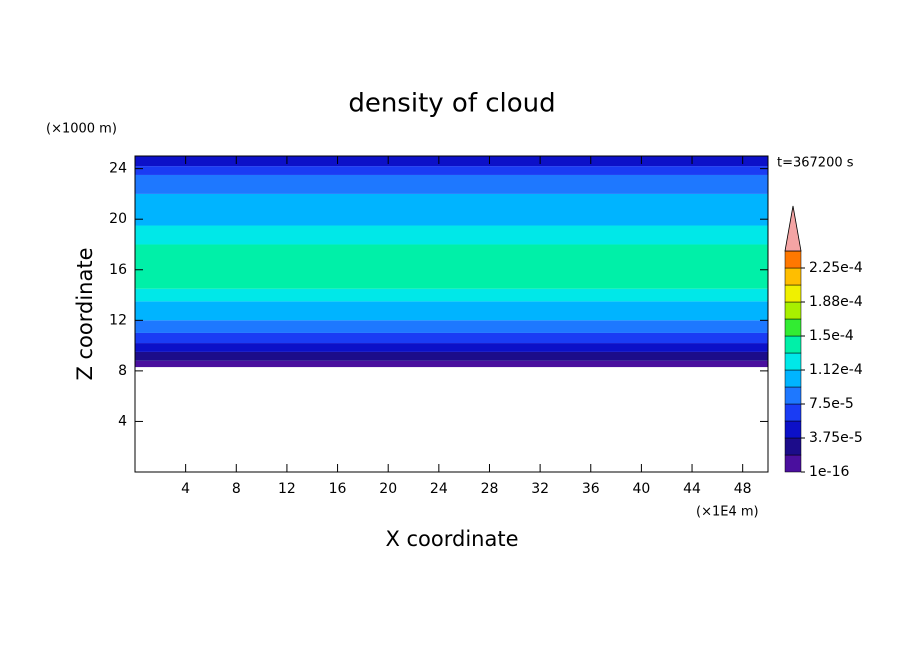 The image size is (904, 658). Describe the element at coordinates (490, 489) in the screenshot. I see `x-tick-label: 28` at that location.